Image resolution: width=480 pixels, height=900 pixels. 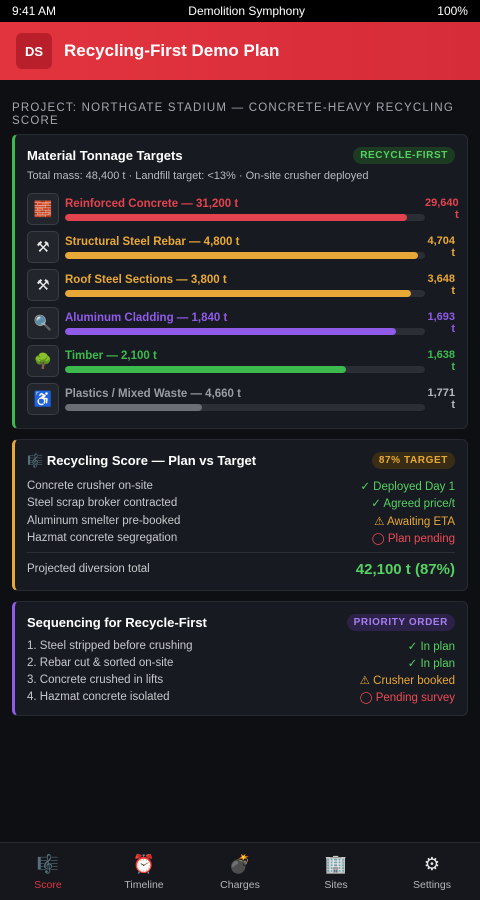 I want to click on gear-icon: ⚙, so click(x=432, y=863).